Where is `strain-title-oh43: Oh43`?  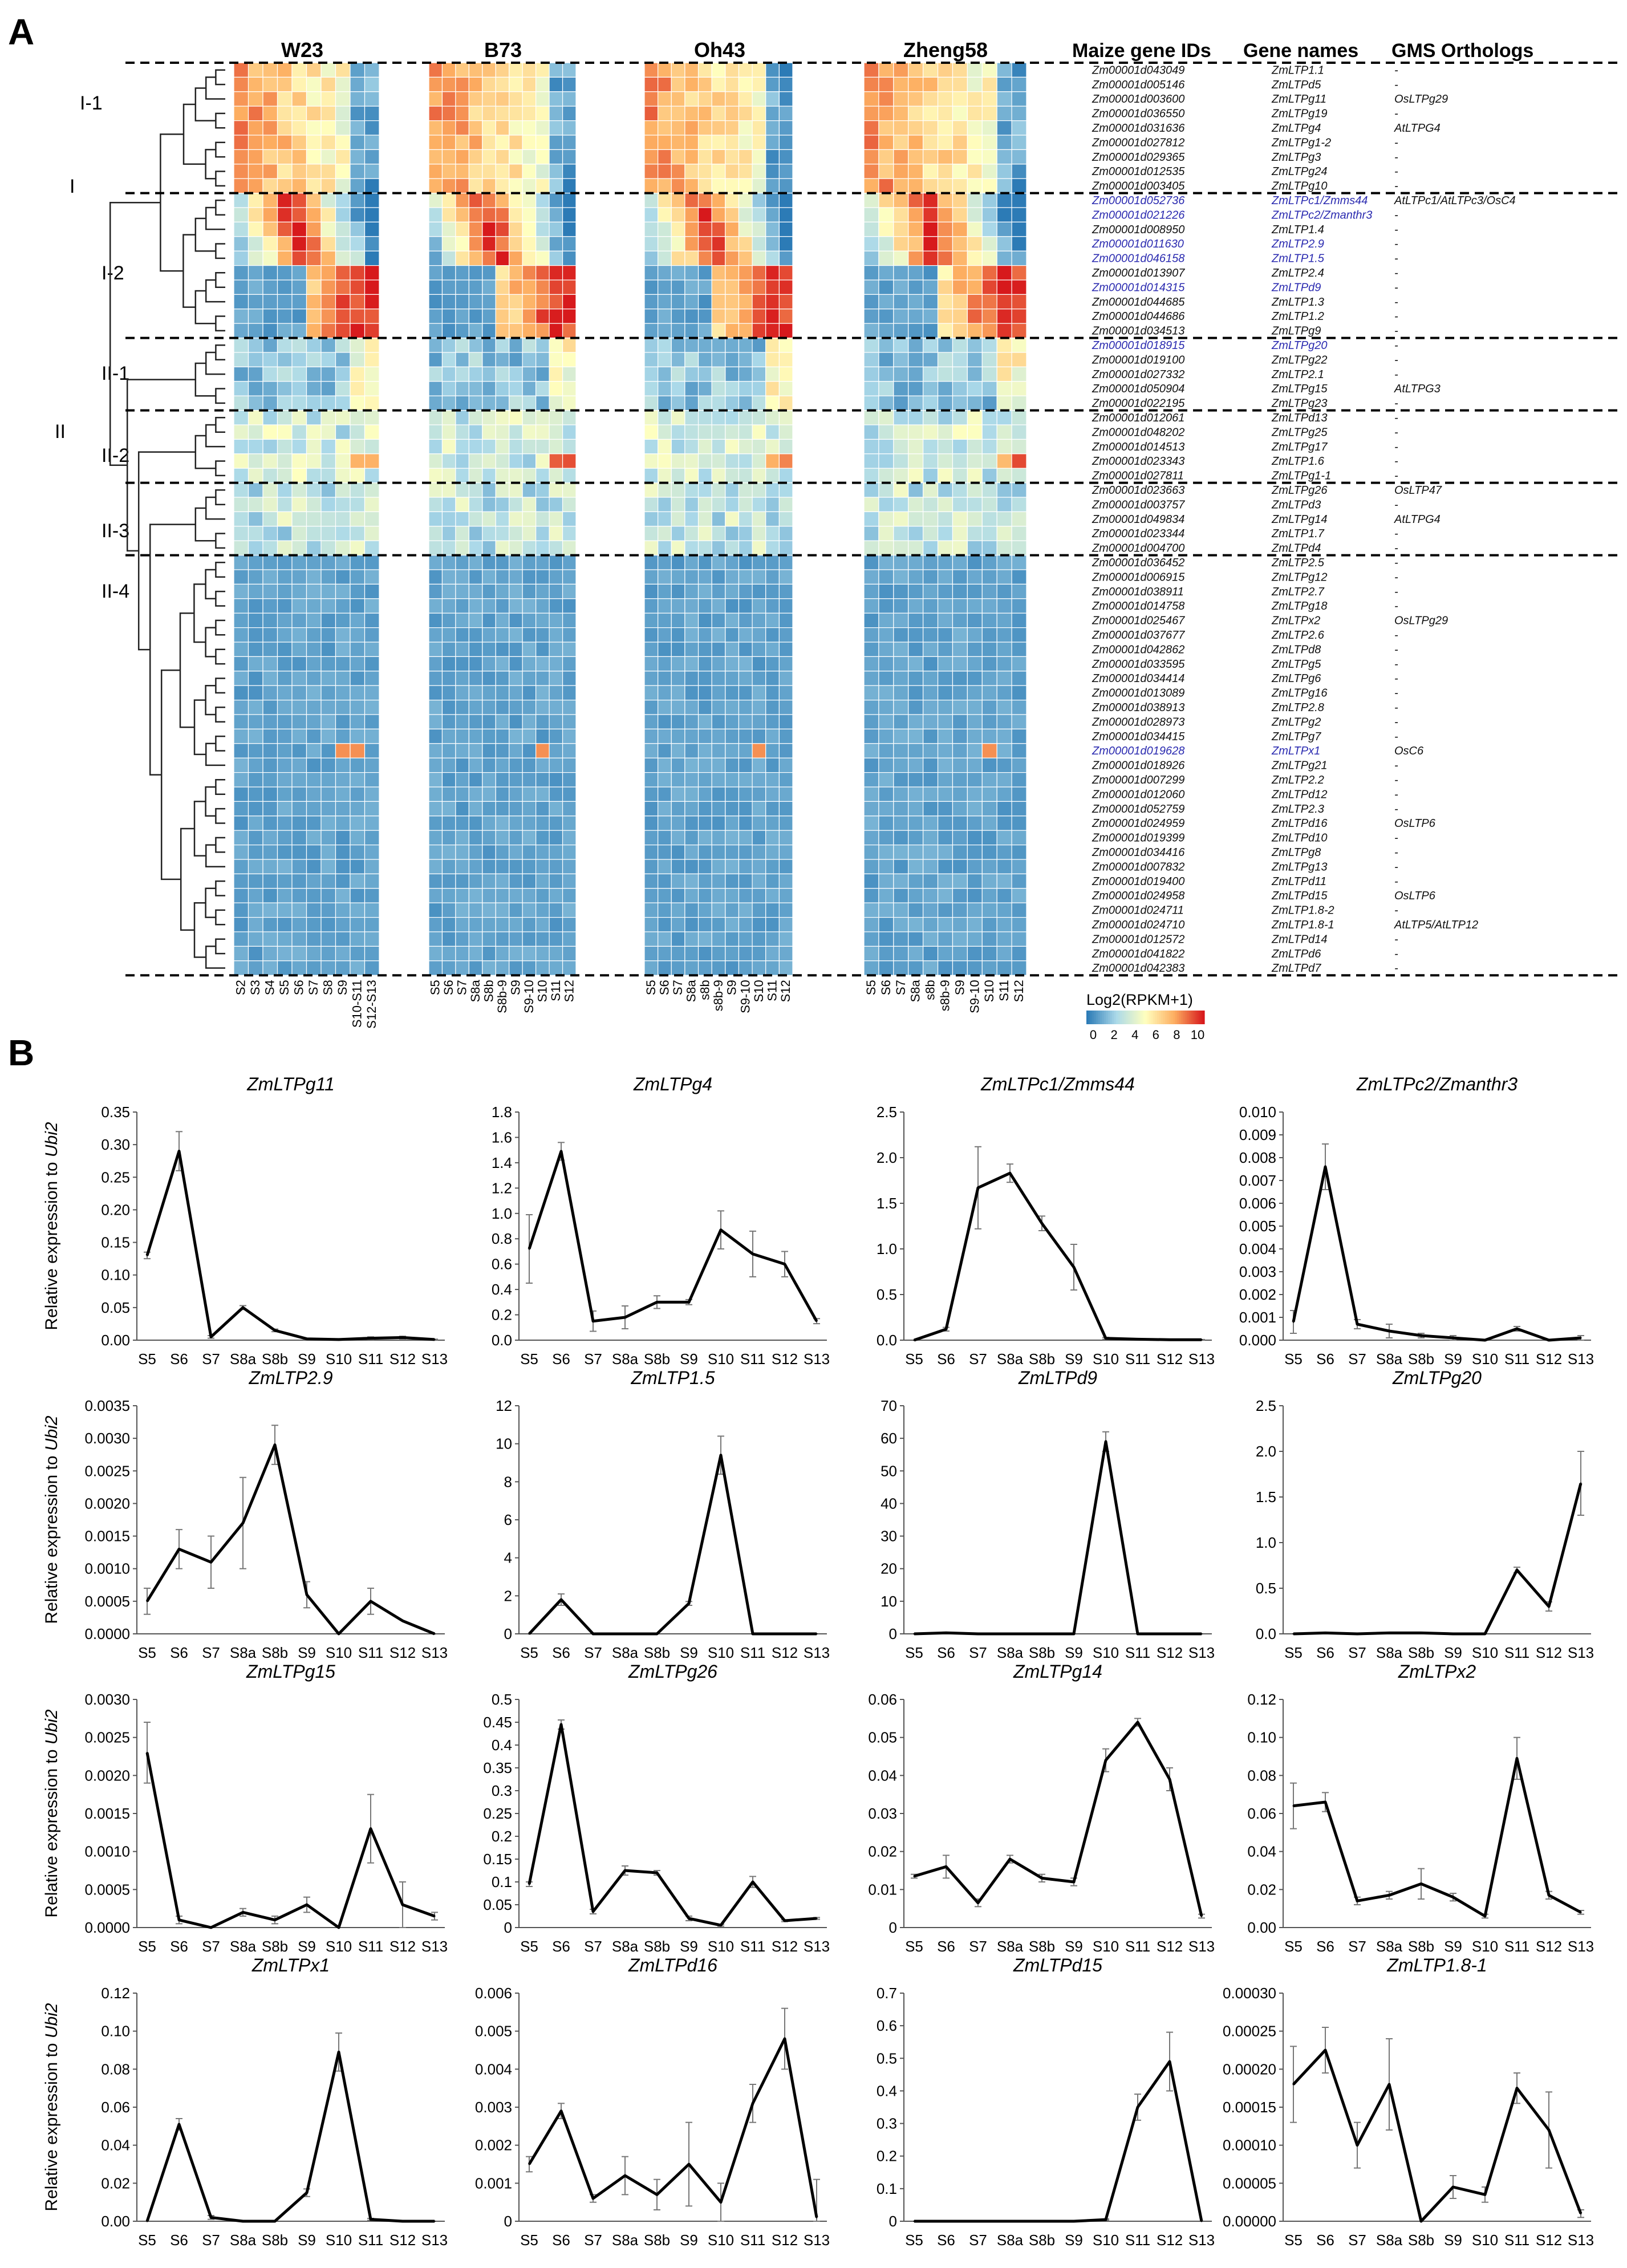 strain-title-oh43: Oh43 is located at coordinates (720, 50).